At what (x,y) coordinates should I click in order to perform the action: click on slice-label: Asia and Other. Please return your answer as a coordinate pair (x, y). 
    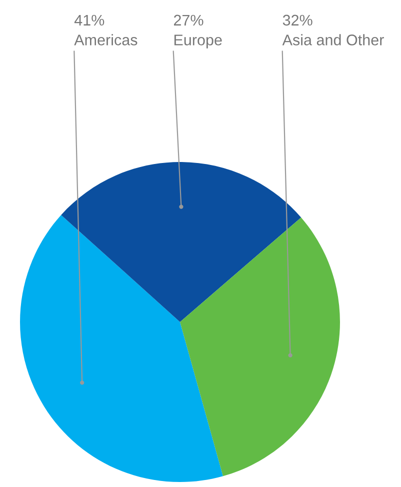
    Looking at the image, I should click on (333, 40).